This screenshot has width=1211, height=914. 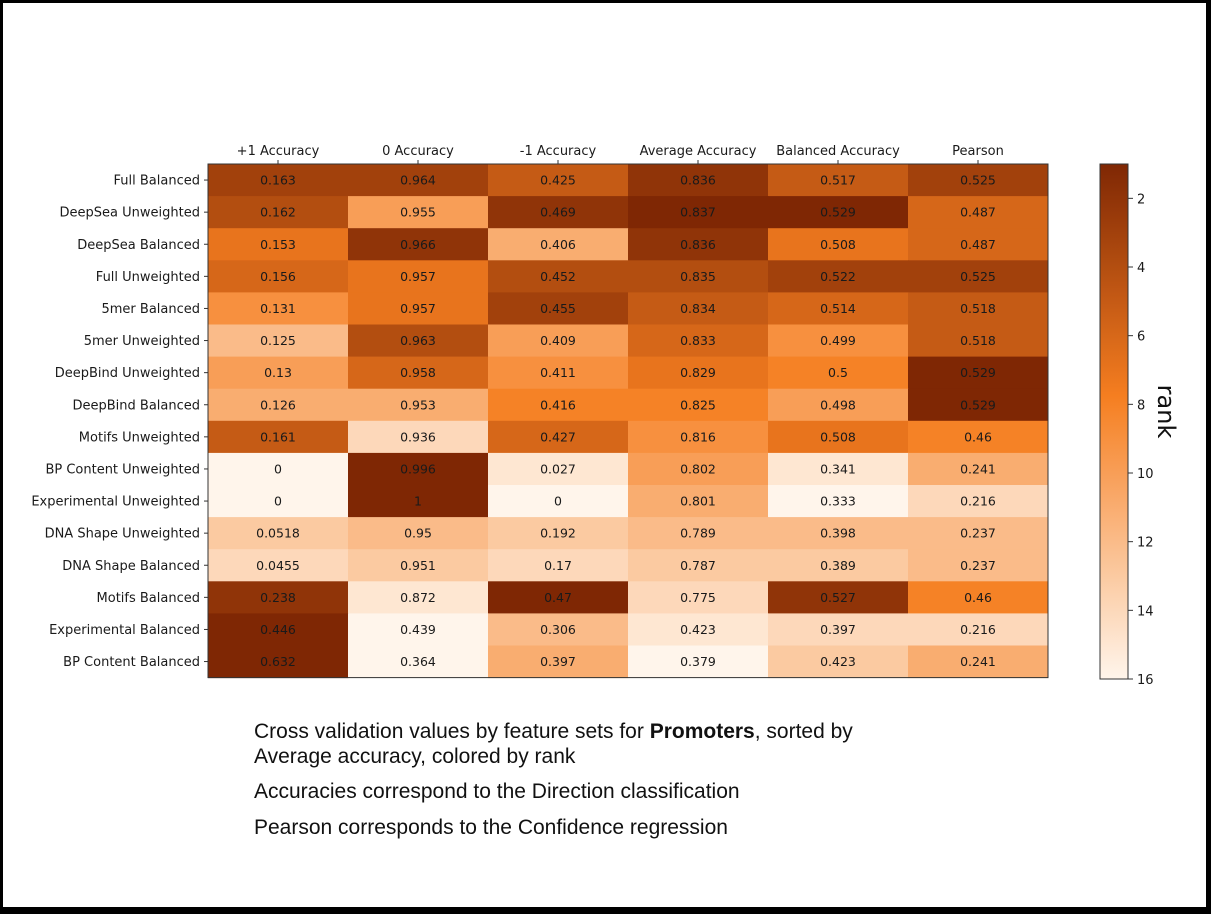 What do you see at coordinates (124, 630) in the screenshot?
I see `row-label: Experimental Balanced` at bounding box center [124, 630].